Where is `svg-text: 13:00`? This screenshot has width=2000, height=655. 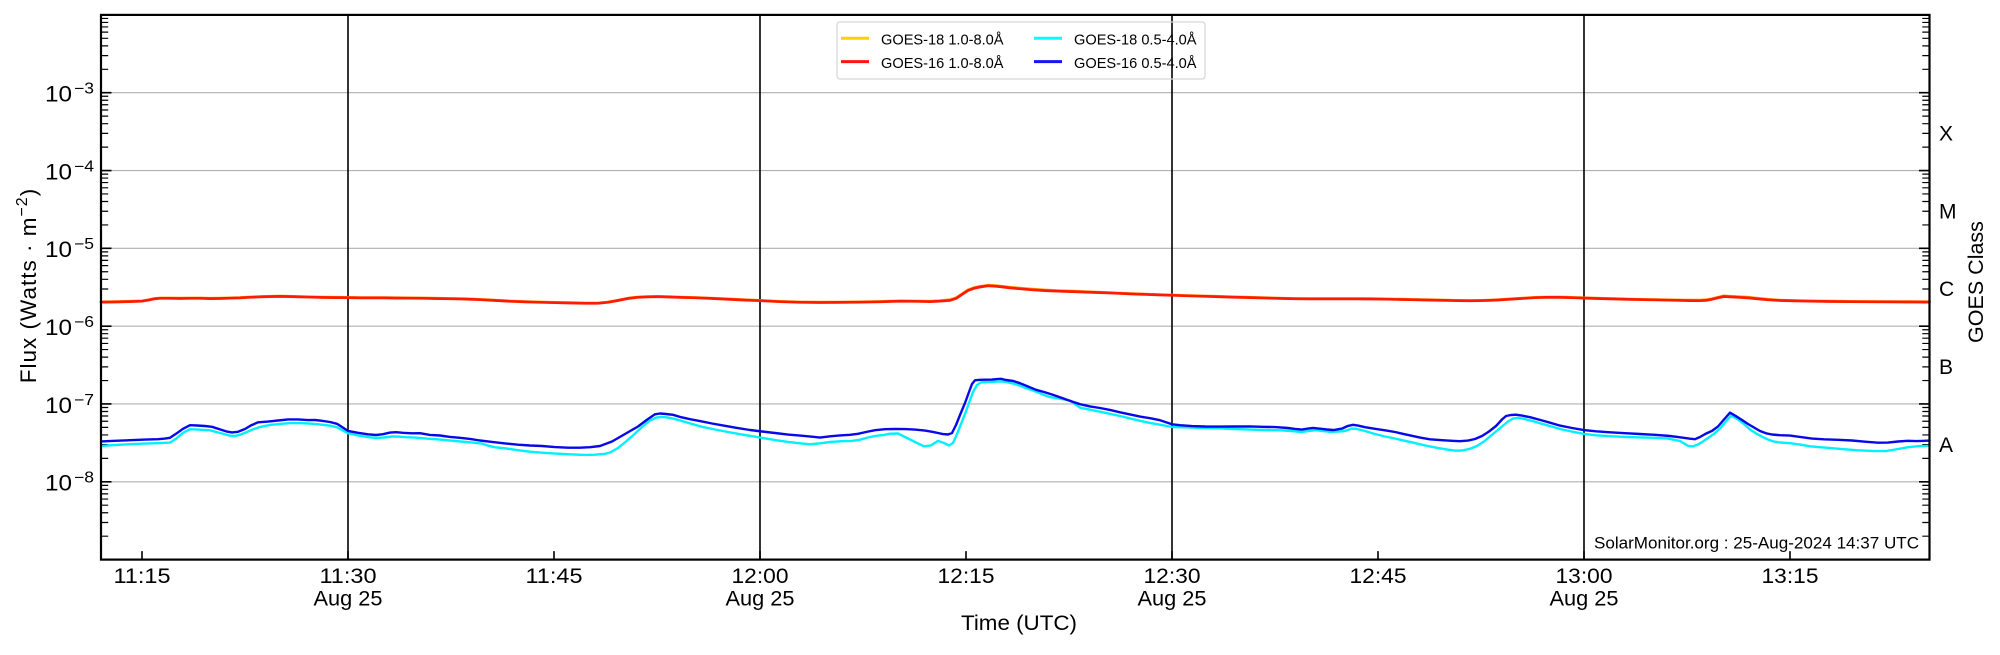
svg-text: 13:00 is located at coordinates (1584, 576).